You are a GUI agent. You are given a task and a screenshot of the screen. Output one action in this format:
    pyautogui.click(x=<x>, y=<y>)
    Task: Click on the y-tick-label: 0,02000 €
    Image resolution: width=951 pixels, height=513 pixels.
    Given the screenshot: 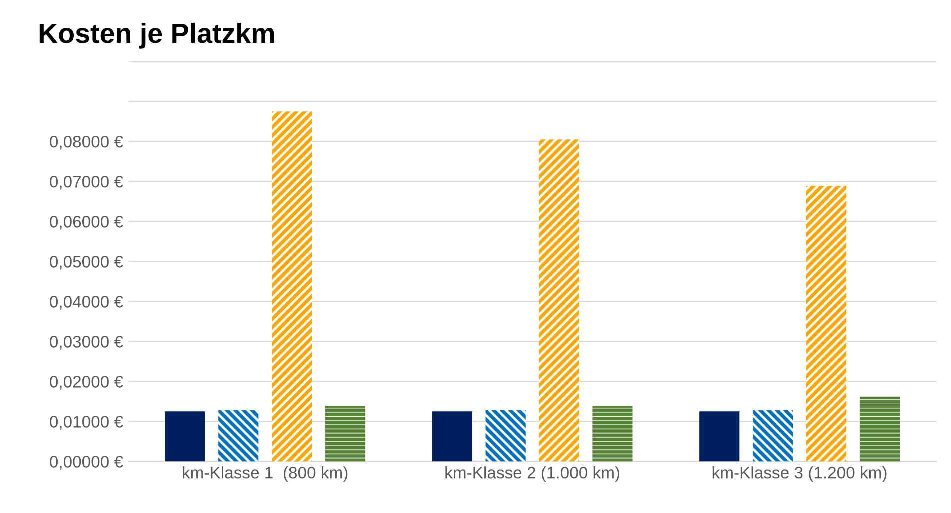 What is the action you would take?
    pyautogui.click(x=87, y=383)
    